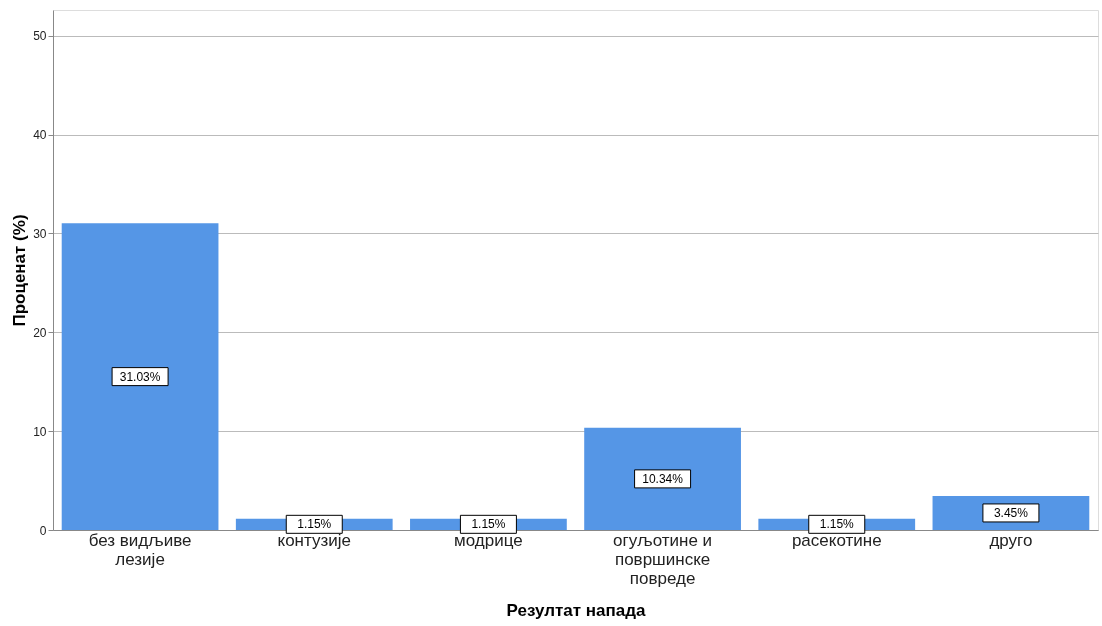 The image size is (1102, 626). Describe the element at coordinates (40, 332) in the screenshot. I see `y-tick-label: 20` at that location.